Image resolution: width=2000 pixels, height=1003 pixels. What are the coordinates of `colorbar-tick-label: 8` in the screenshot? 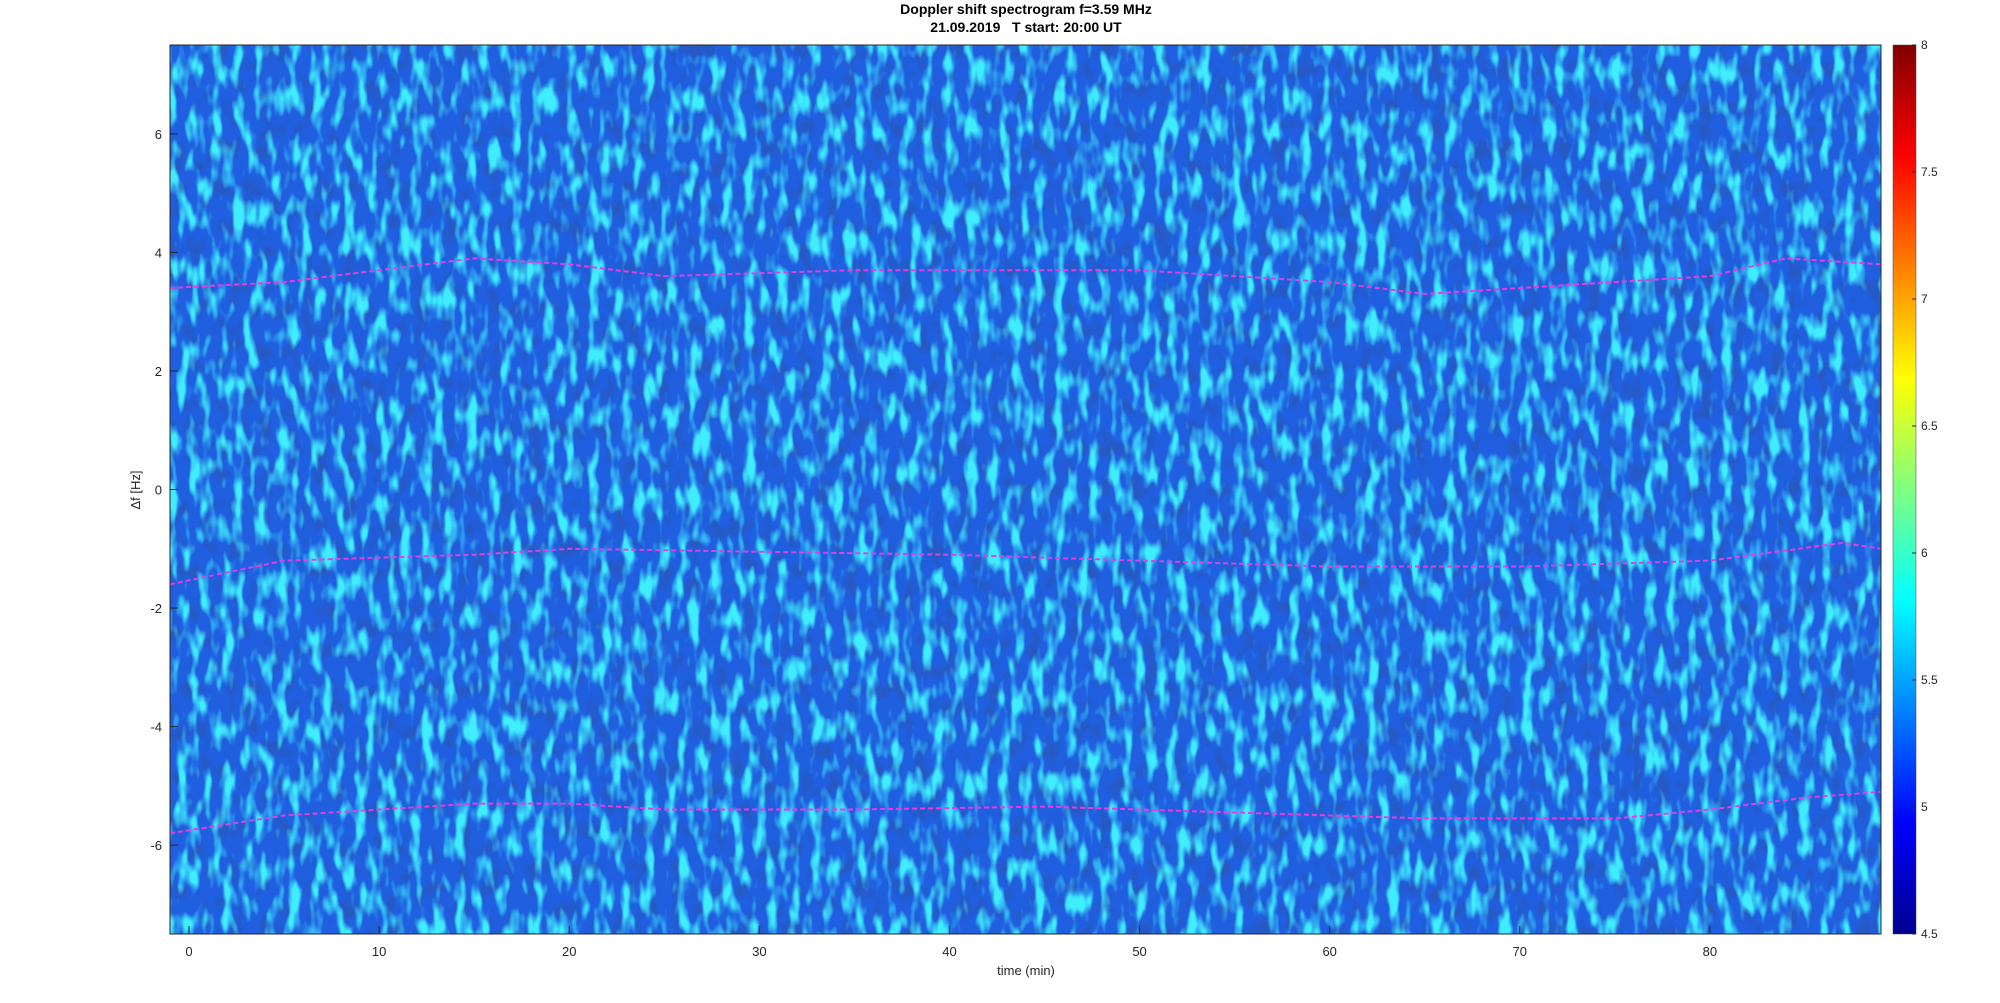 It's located at (1924, 45).